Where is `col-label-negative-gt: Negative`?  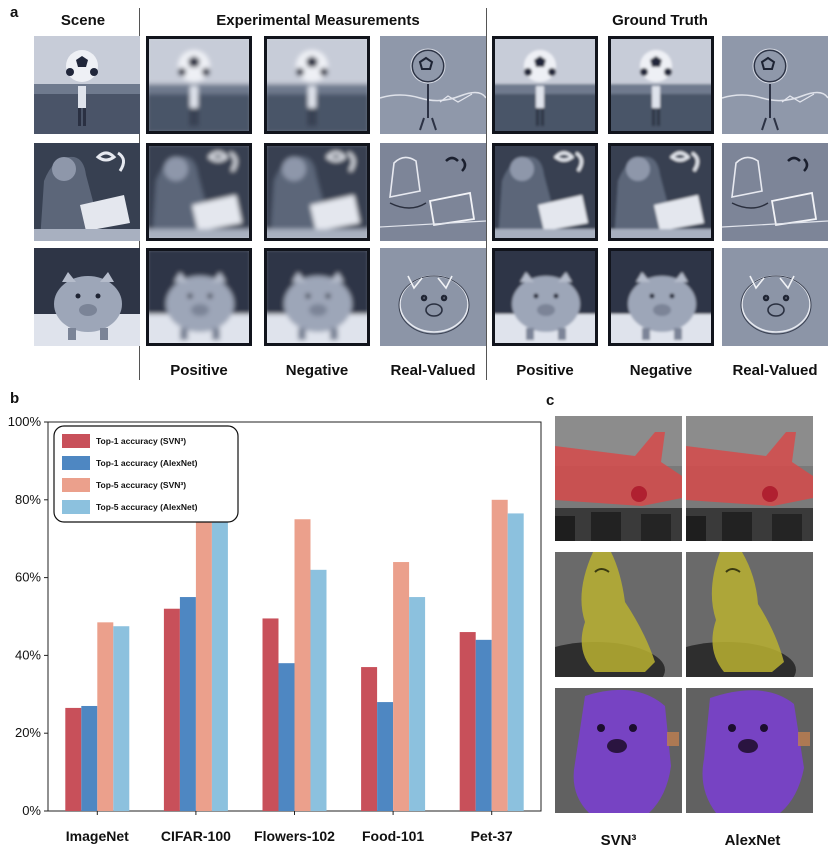 col-label-negative-gt: Negative is located at coordinates (661, 370).